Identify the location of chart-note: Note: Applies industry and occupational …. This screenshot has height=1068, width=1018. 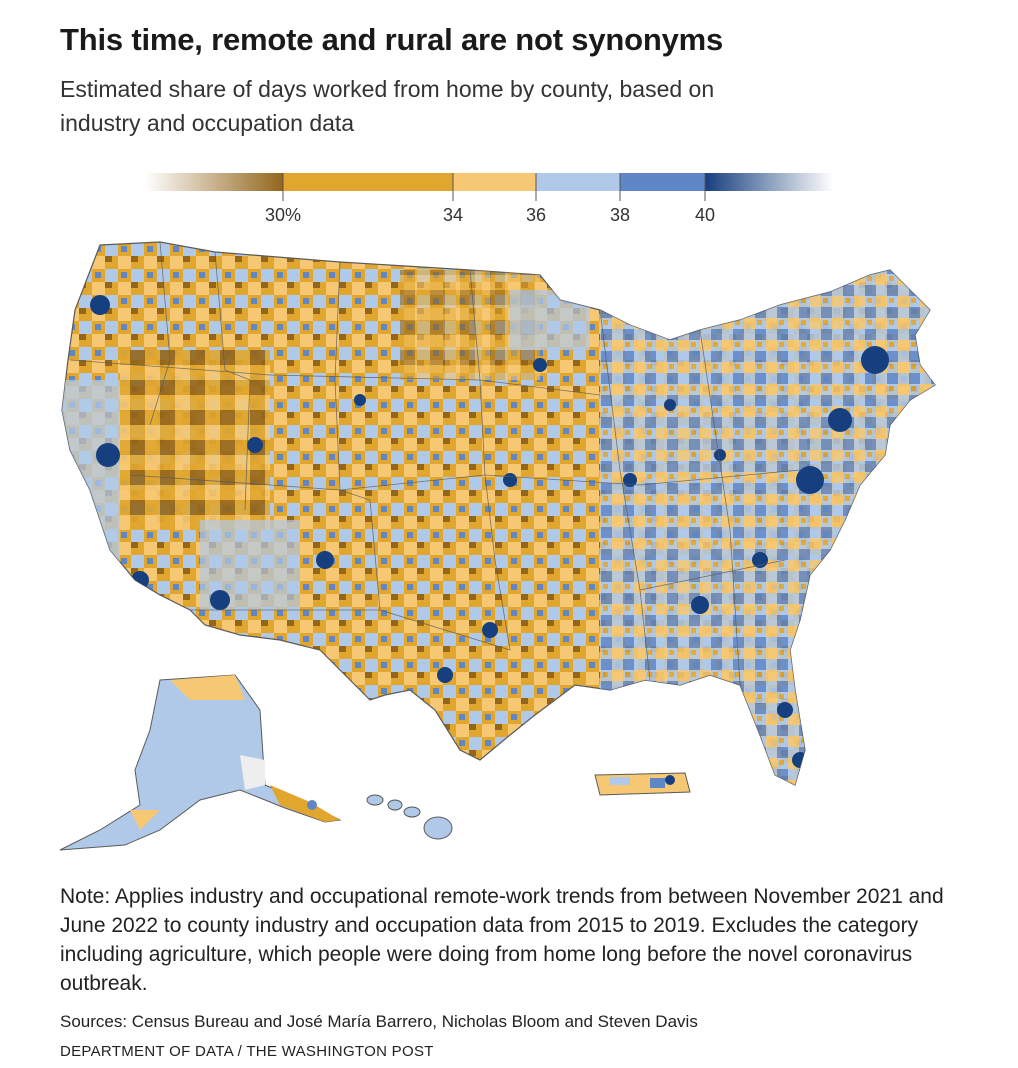
(502, 940).